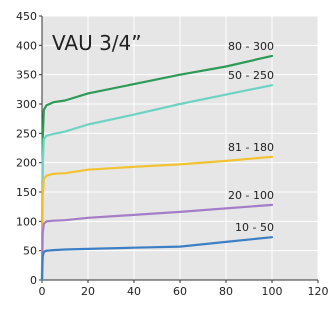  I want to click on y-tick-label-0: 0, so click(33, 280).